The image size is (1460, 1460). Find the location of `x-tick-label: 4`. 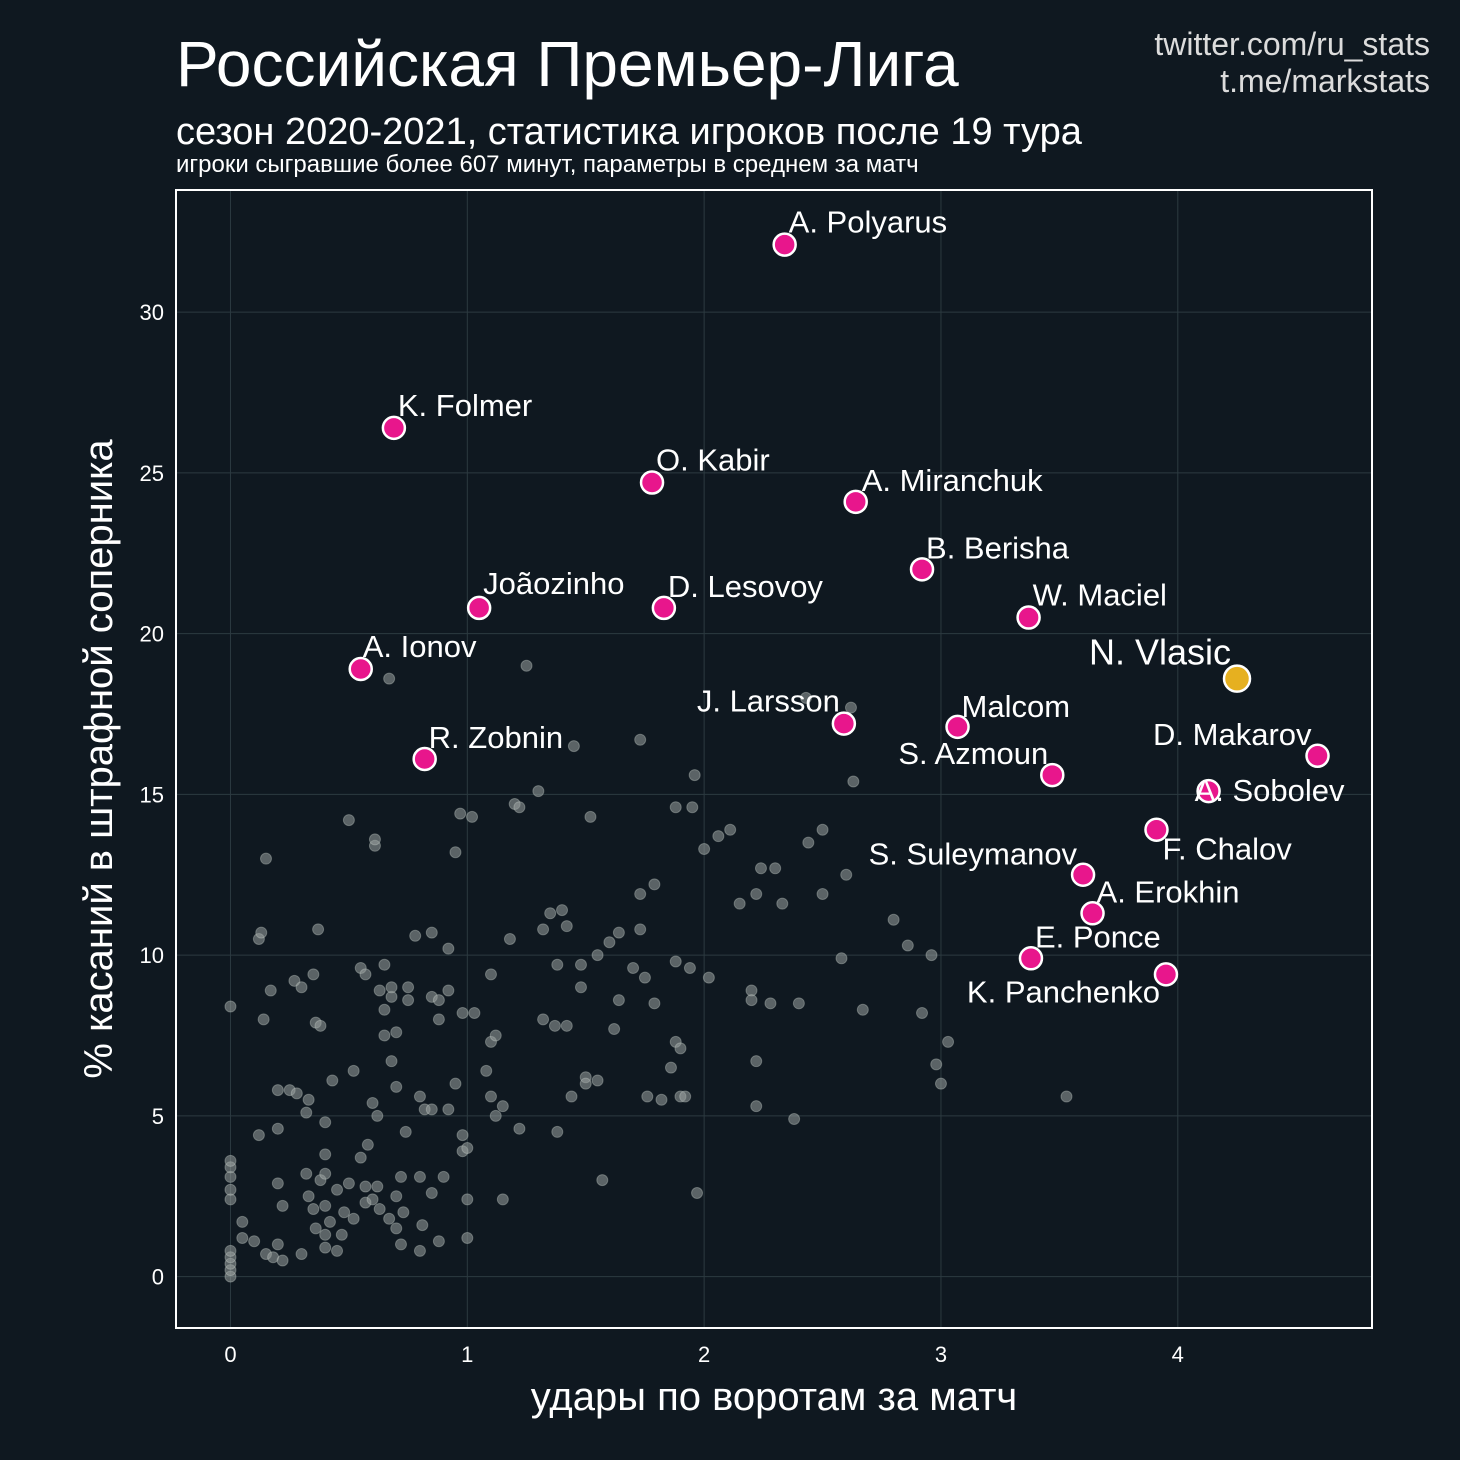

x-tick-label: 4 is located at coordinates (1178, 1354).